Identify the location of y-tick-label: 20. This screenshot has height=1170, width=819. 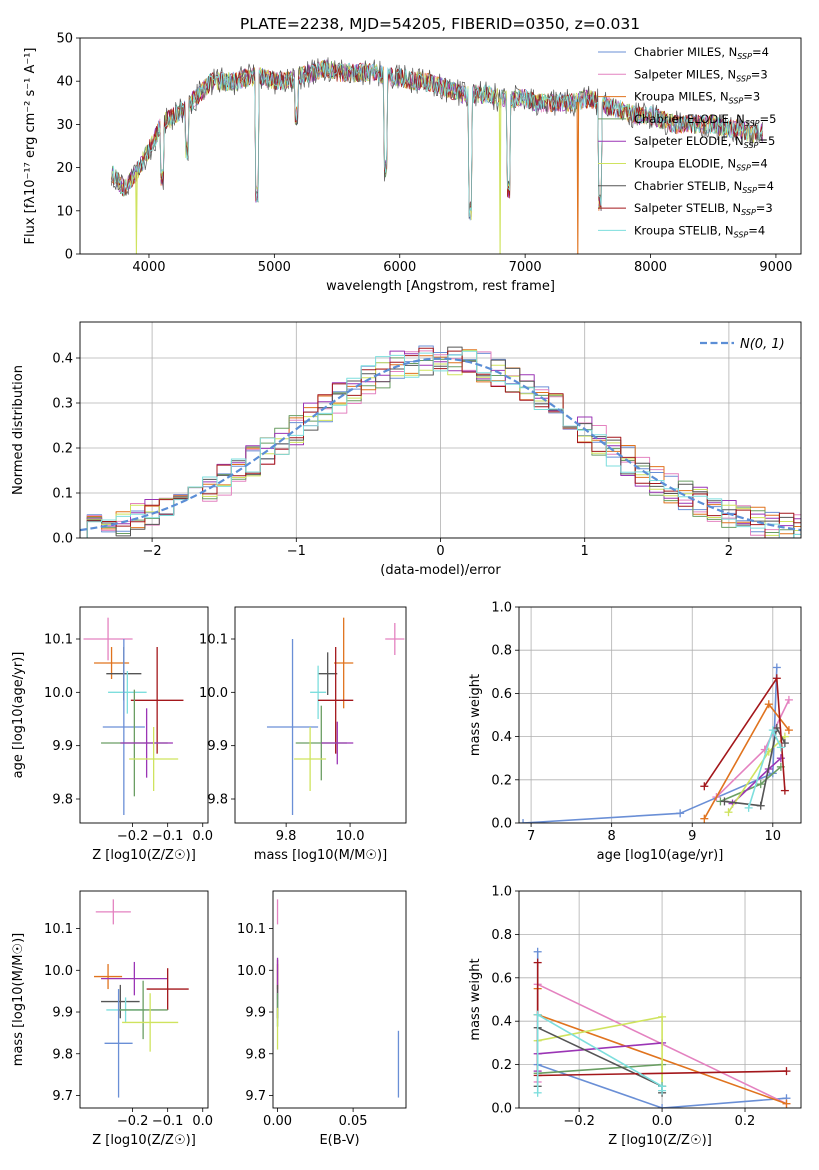
(64, 168).